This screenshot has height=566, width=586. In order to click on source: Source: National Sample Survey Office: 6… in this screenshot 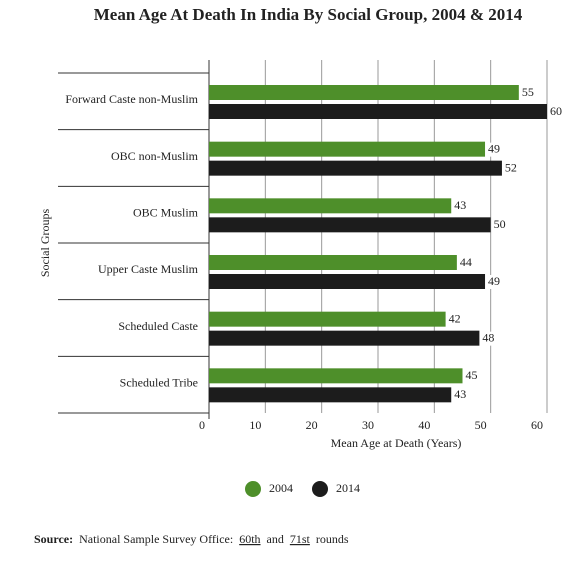, I will do `click(191, 539)`.